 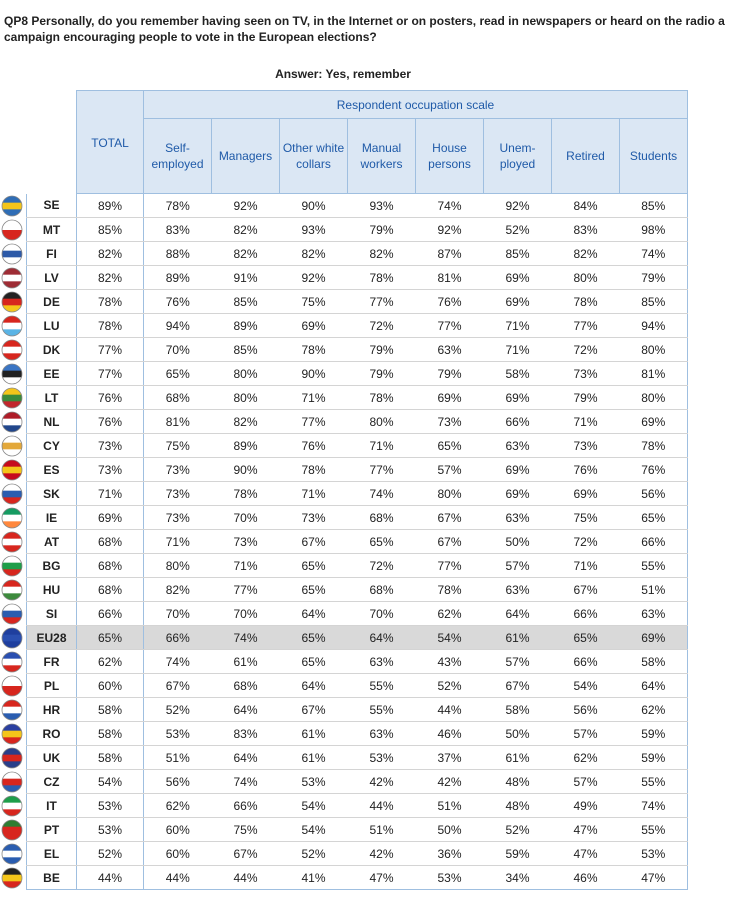 I want to click on value-cell: 64%, so click(x=381, y=637).